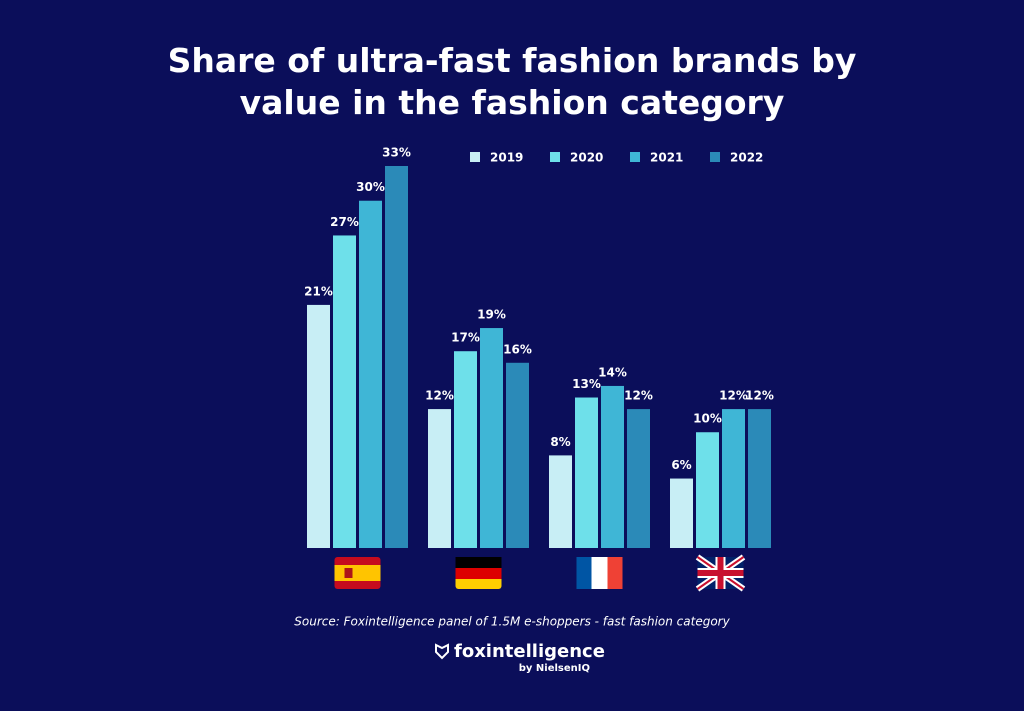  What do you see at coordinates (506, 158) in the screenshot?
I see `legend-label: 2019` at bounding box center [506, 158].